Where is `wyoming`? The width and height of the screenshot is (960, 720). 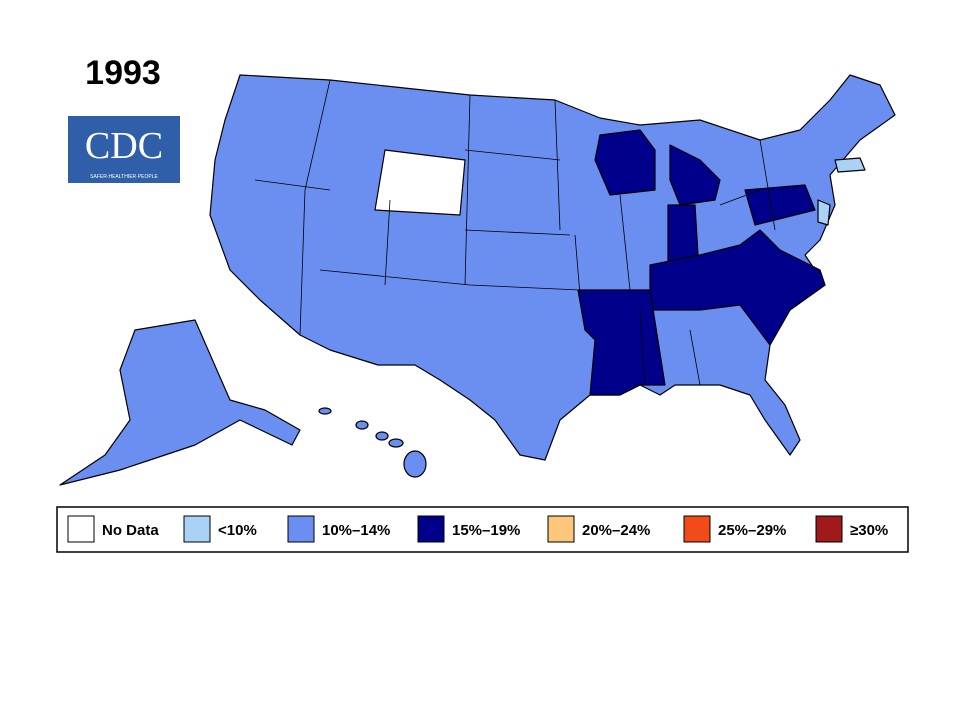
wyoming is located at coordinates (420, 182).